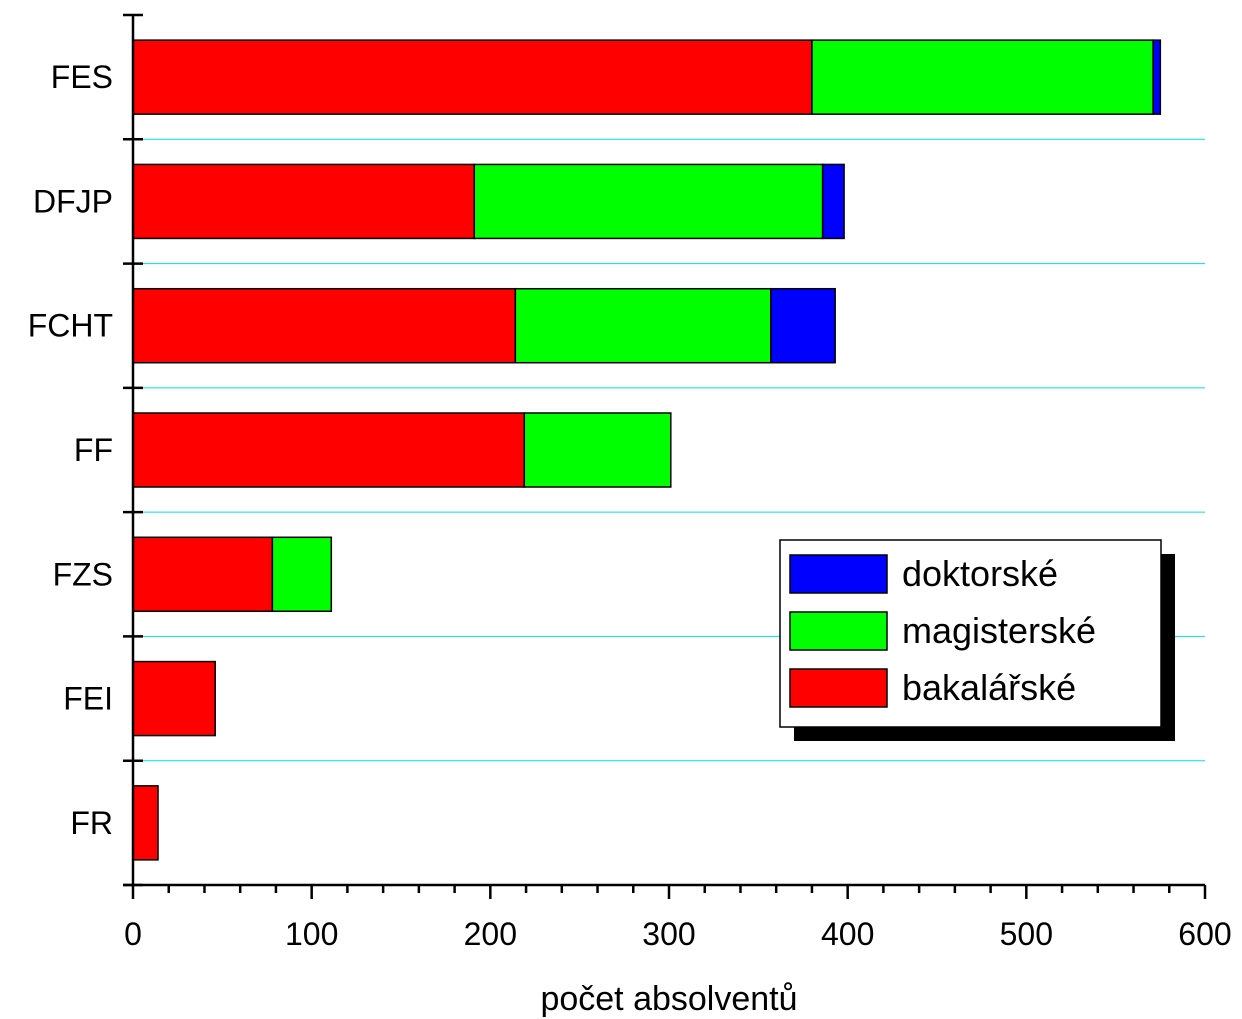  Describe the element at coordinates (73, 201) in the screenshot. I see `category-label: DFJP` at that location.